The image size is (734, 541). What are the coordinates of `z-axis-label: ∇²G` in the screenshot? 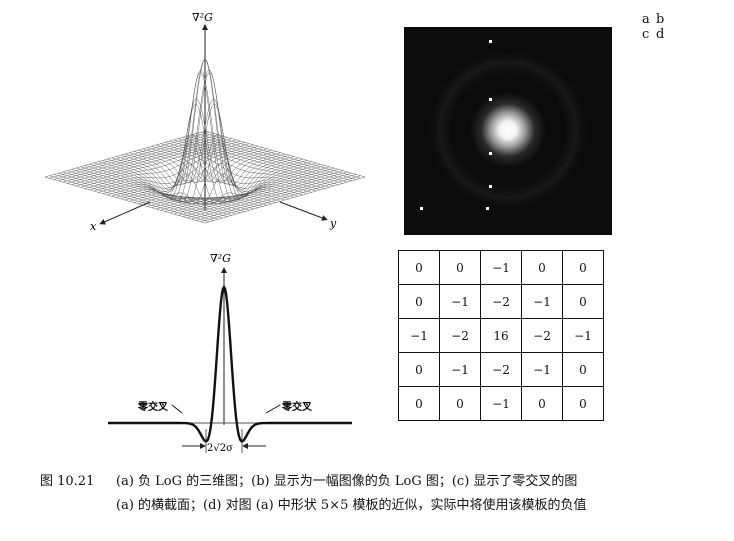 It's located at (202, 17).